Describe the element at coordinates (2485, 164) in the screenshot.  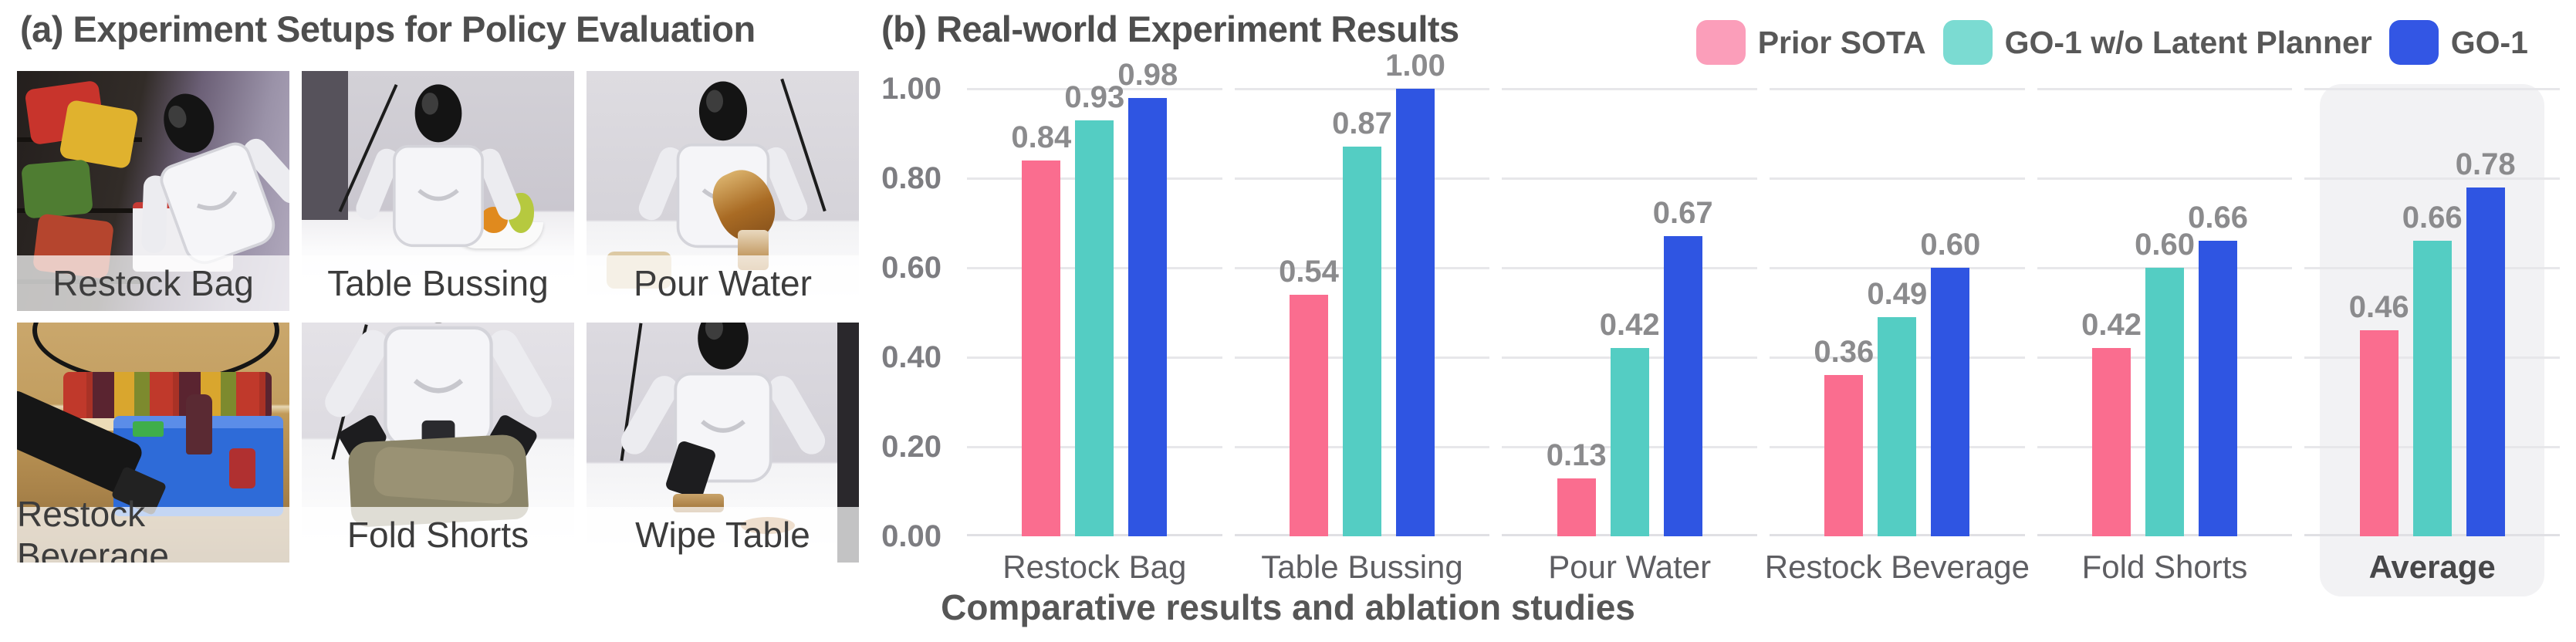
I see `bar-value-label: 0.78` at that location.